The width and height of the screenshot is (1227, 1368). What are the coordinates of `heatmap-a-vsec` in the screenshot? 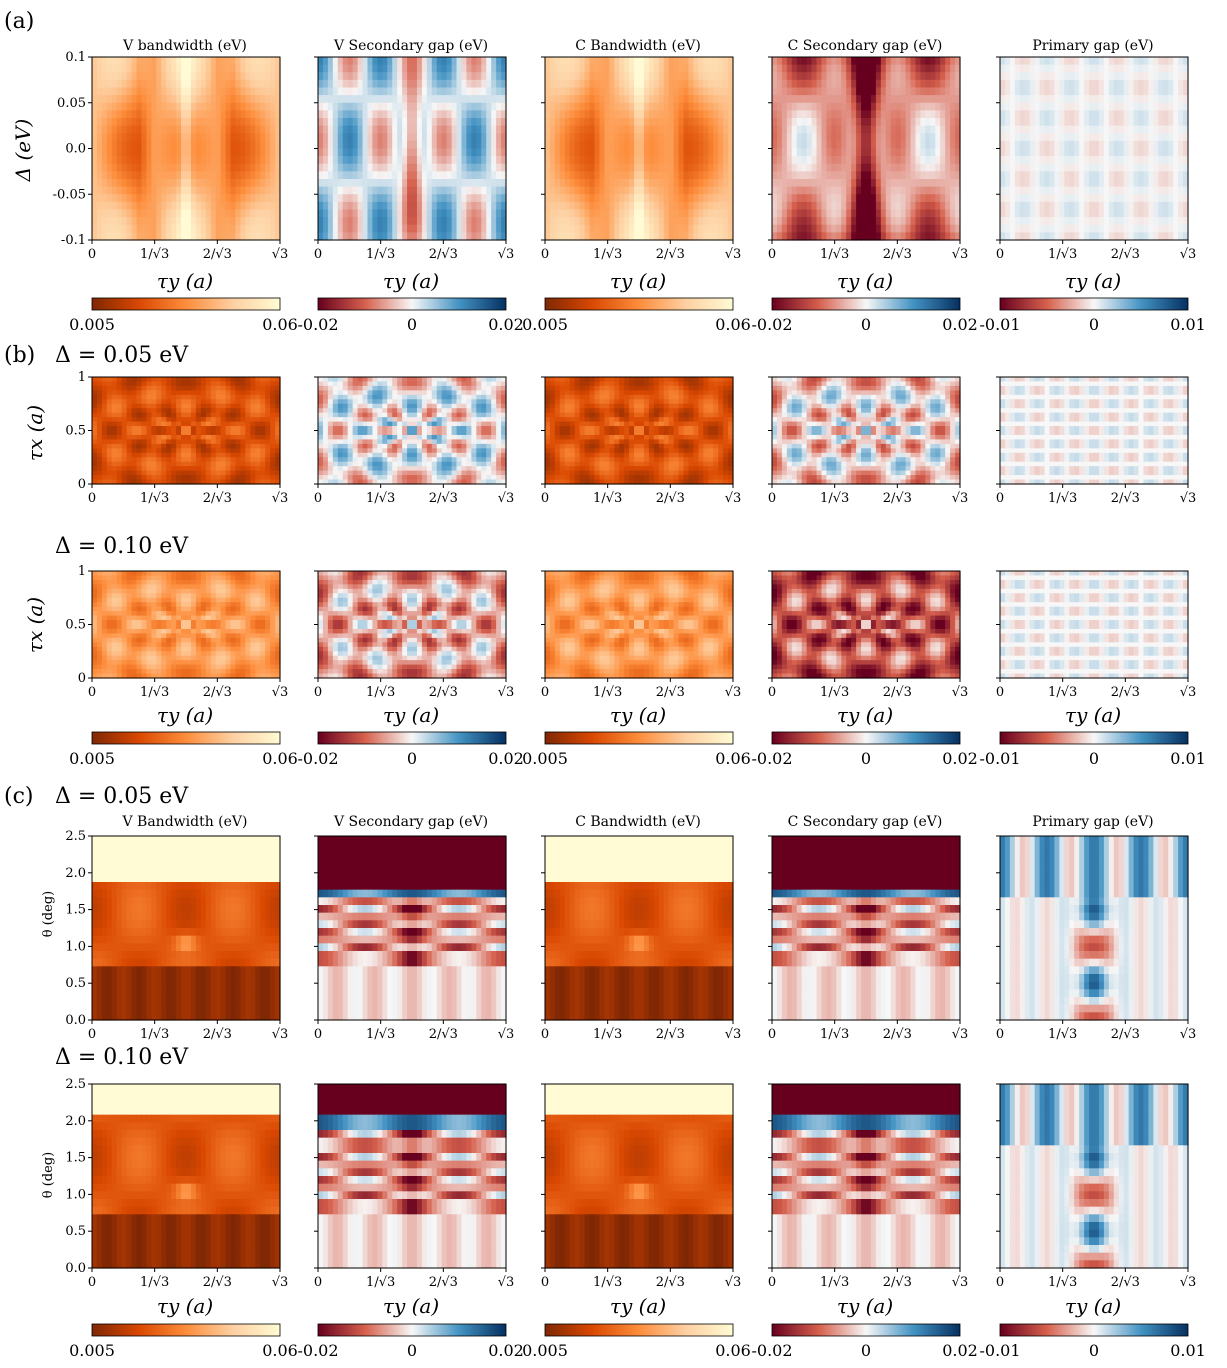 It's located at (412, 148).